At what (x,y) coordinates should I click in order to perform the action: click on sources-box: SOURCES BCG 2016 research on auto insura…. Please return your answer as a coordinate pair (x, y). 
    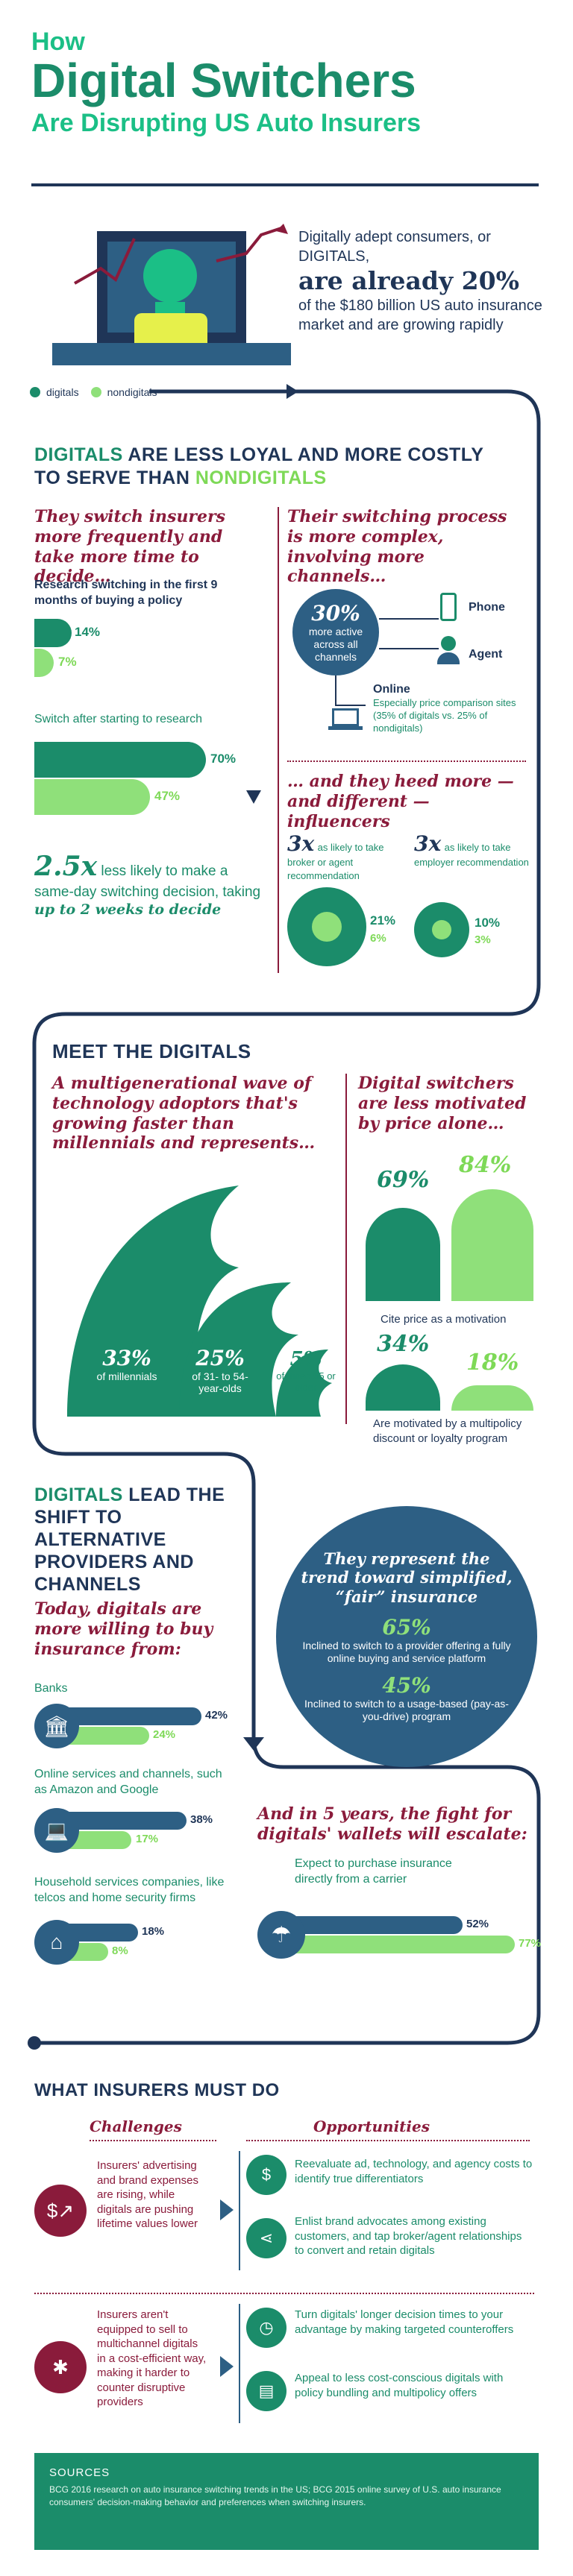
    Looking at the image, I should click on (286, 2501).